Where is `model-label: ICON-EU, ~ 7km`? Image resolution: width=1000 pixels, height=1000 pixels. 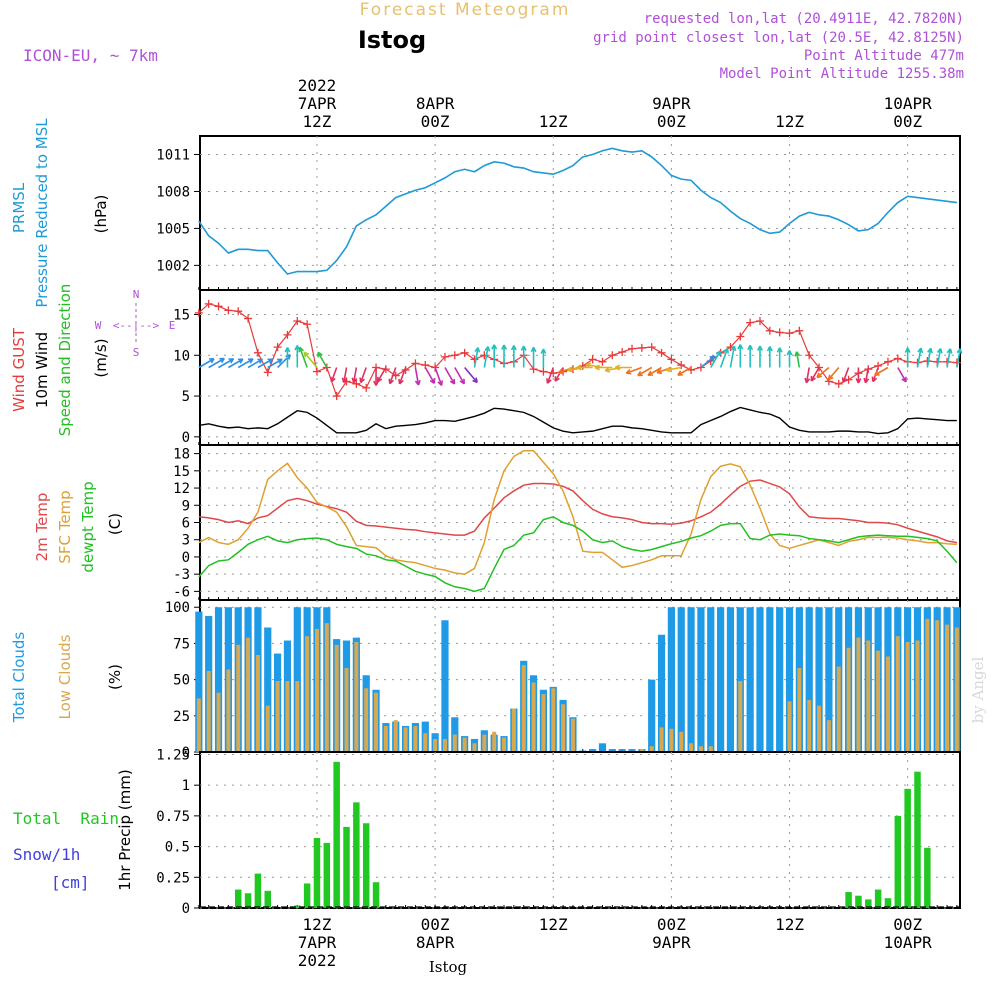 model-label: ICON-EU, ~ 7km is located at coordinates (90, 55).